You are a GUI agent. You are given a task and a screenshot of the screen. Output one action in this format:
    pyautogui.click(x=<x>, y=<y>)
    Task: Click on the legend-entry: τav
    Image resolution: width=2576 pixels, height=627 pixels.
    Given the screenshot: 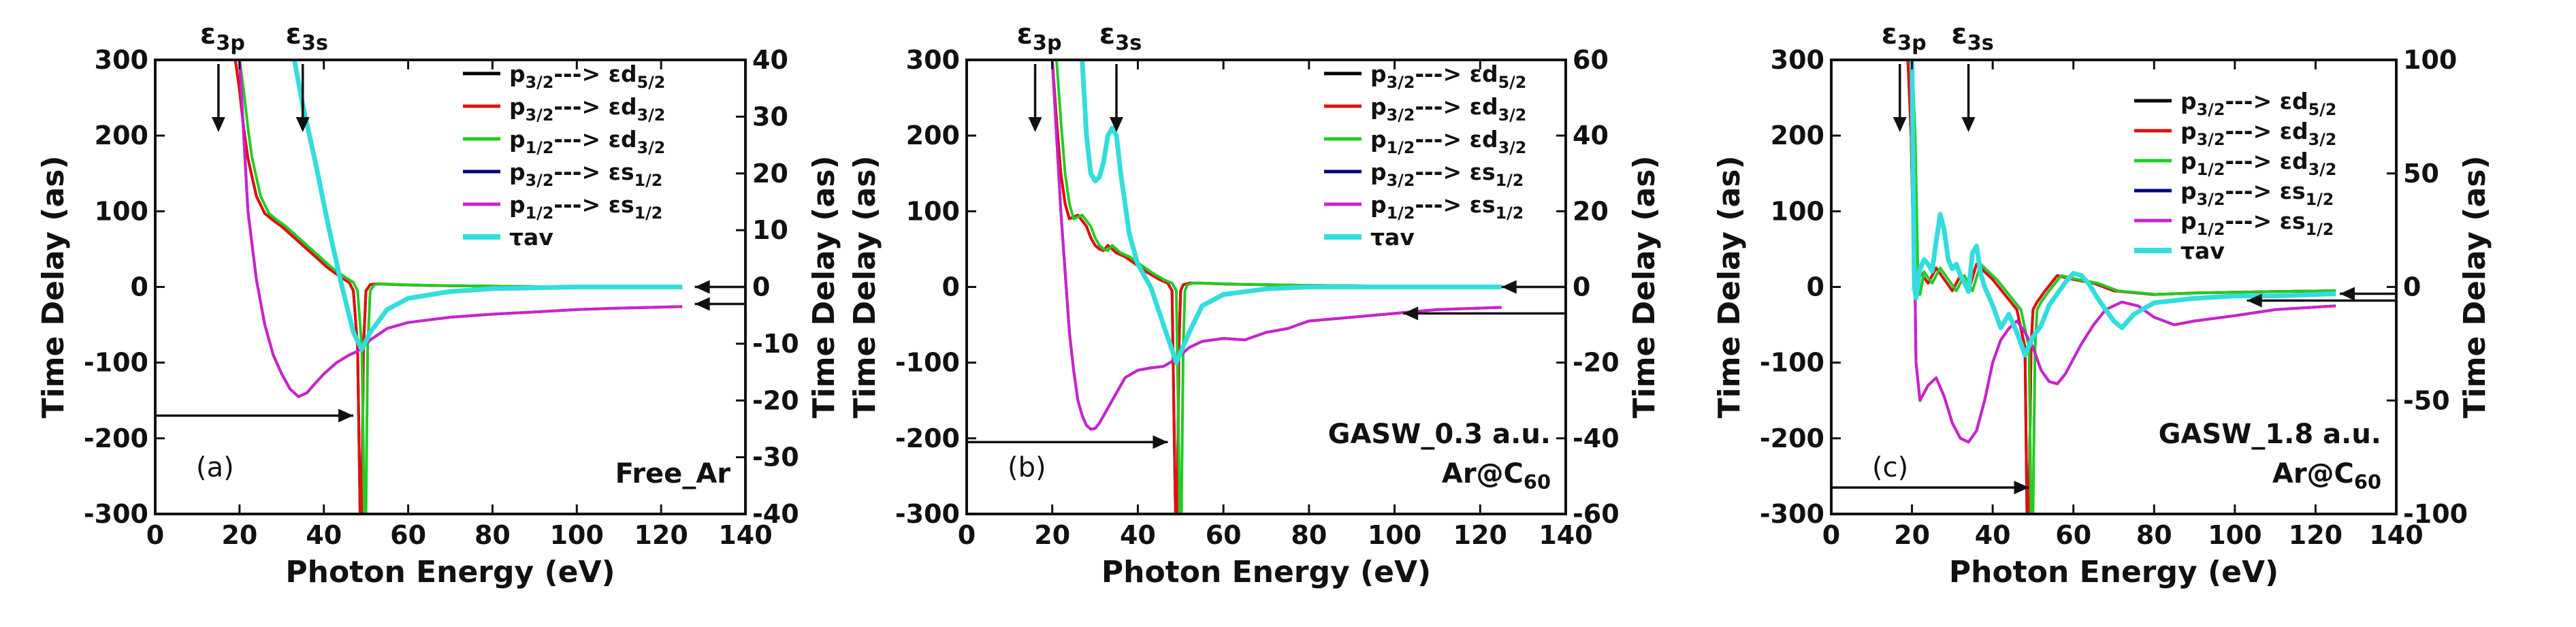 What is the action you would take?
    pyautogui.click(x=531, y=237)
    